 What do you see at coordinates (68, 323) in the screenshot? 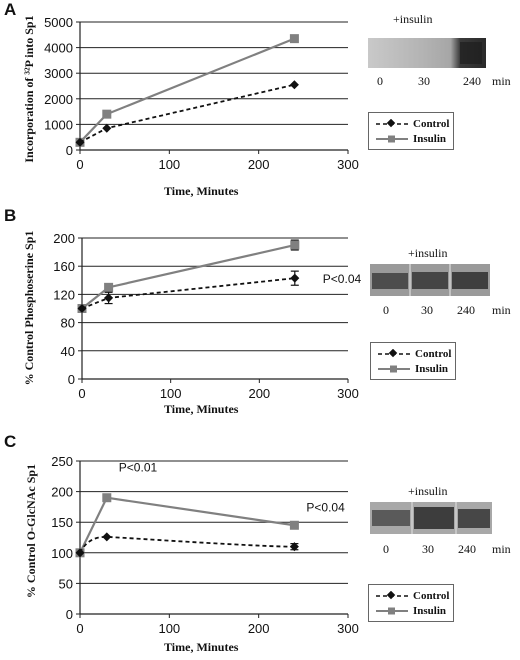
I see `y-tick-label: 80` at bounding box center [68, 323].